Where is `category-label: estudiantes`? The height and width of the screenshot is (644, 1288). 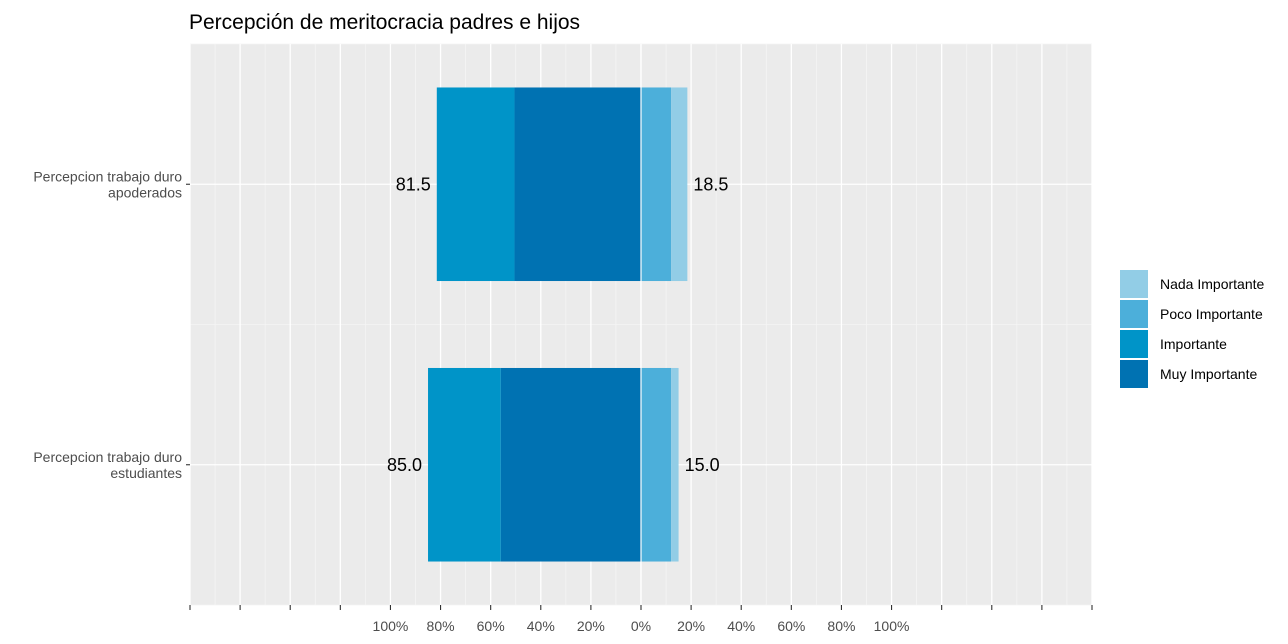
category-label: estudiantes is located at coordinates (146, 473).